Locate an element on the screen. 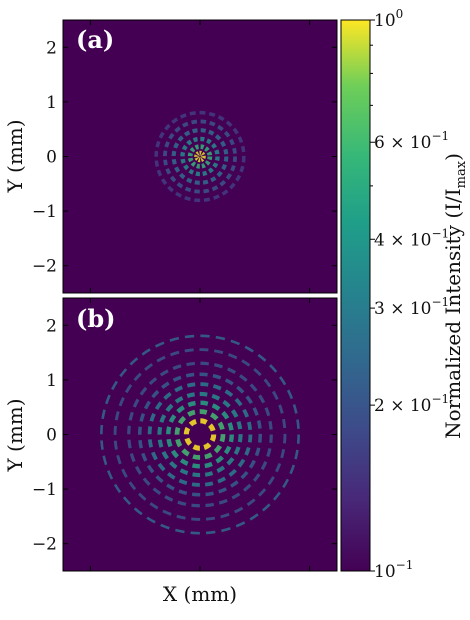 The width and height of the screenshot is (470, 620). colorbar-gradient is located at coordinates (355, 295).